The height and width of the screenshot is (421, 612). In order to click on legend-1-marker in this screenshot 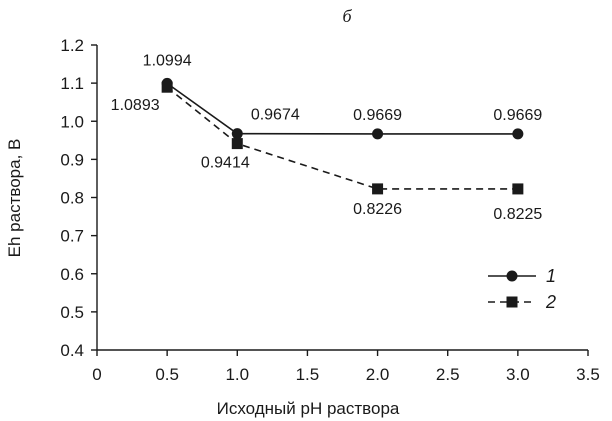, I will do `click(512, 276)`.